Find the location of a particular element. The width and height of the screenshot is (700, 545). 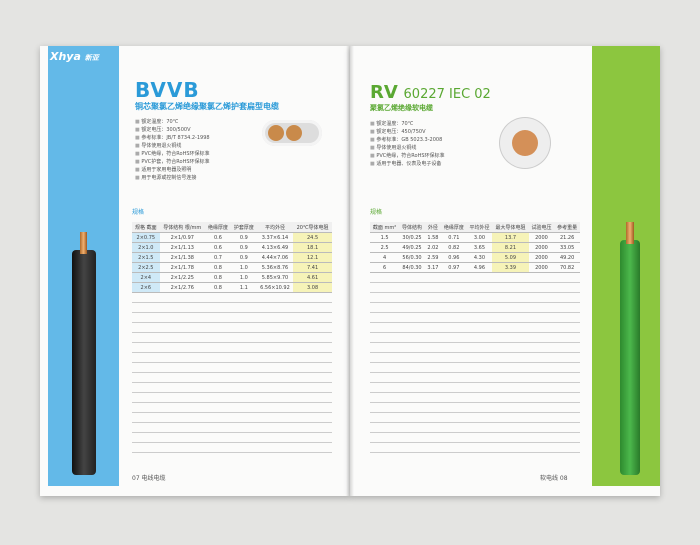

title: BVVB is located at coordinates (167, 90).